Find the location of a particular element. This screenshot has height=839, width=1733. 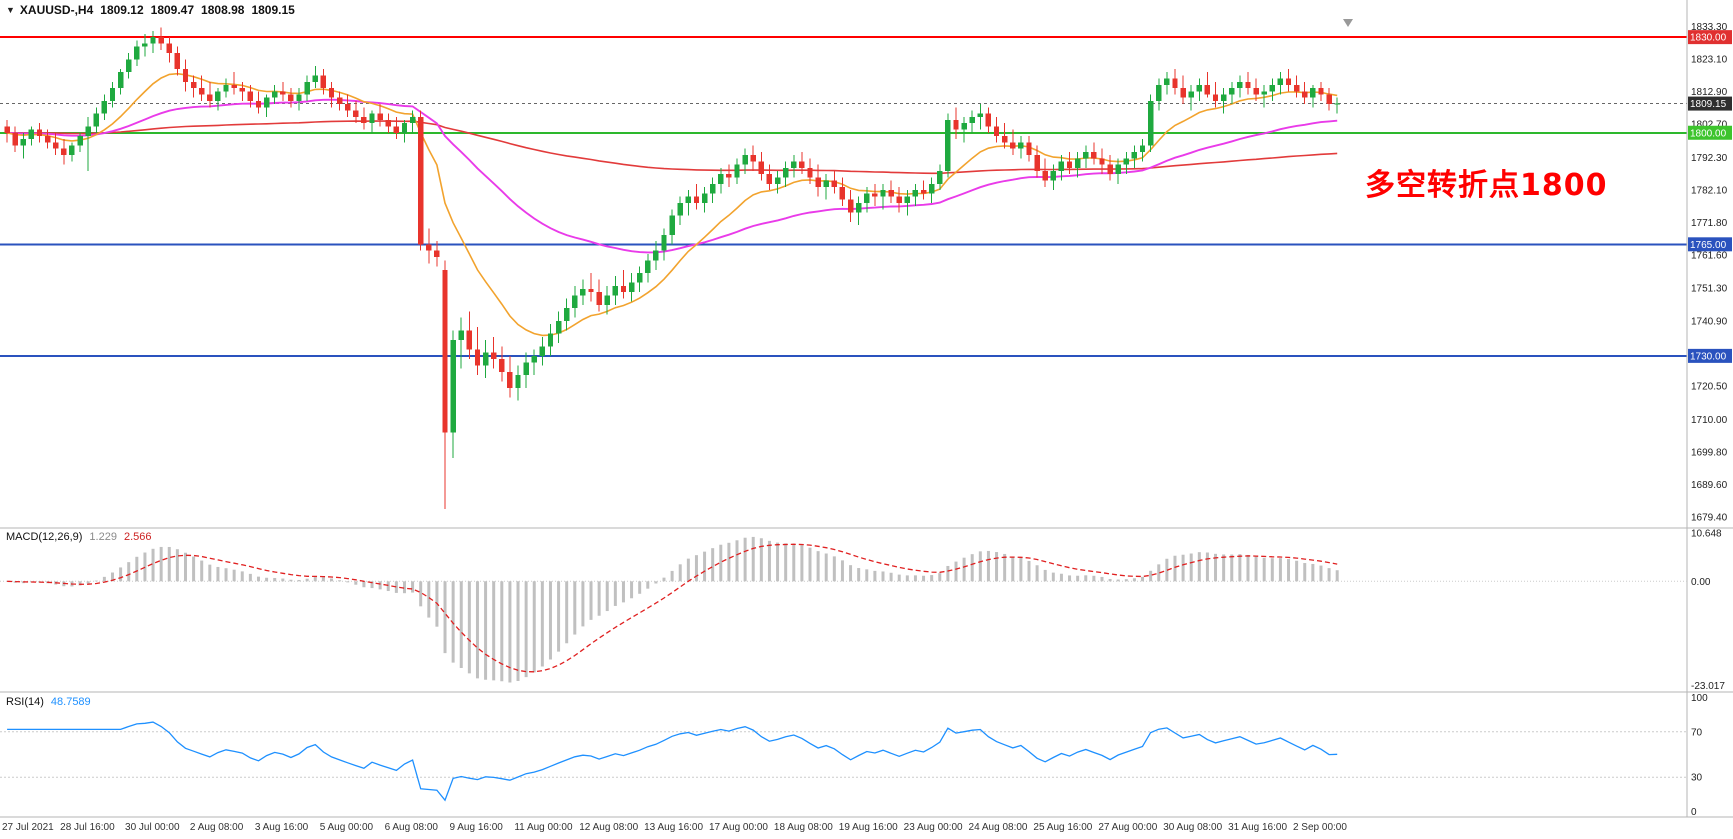

rsi-pane is located at coordinates (843, 761).